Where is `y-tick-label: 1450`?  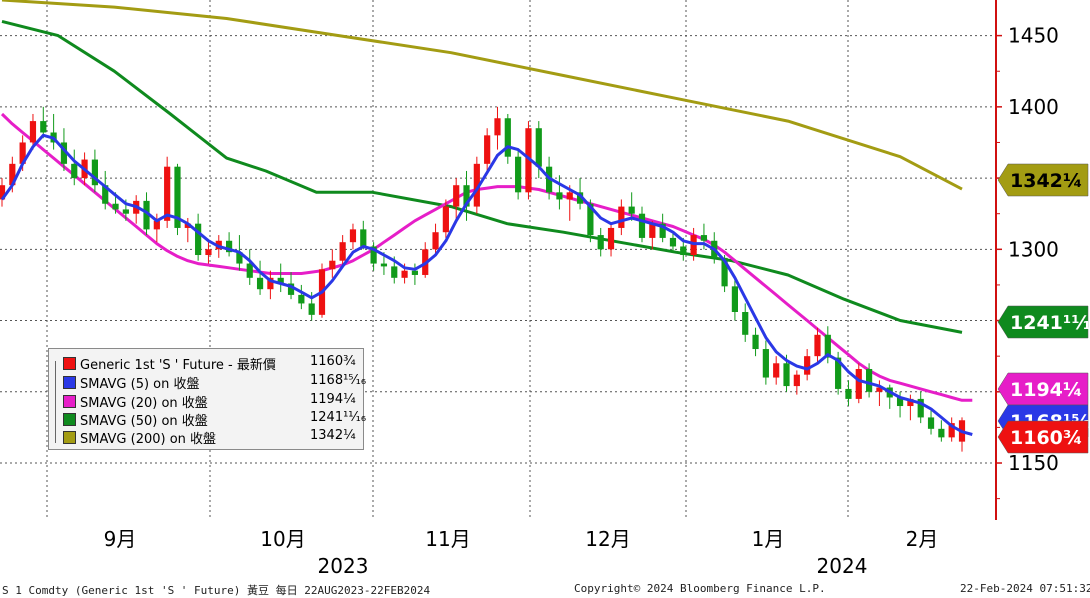 y-tick-label: 1450 is located at coordinates (1033, 36).